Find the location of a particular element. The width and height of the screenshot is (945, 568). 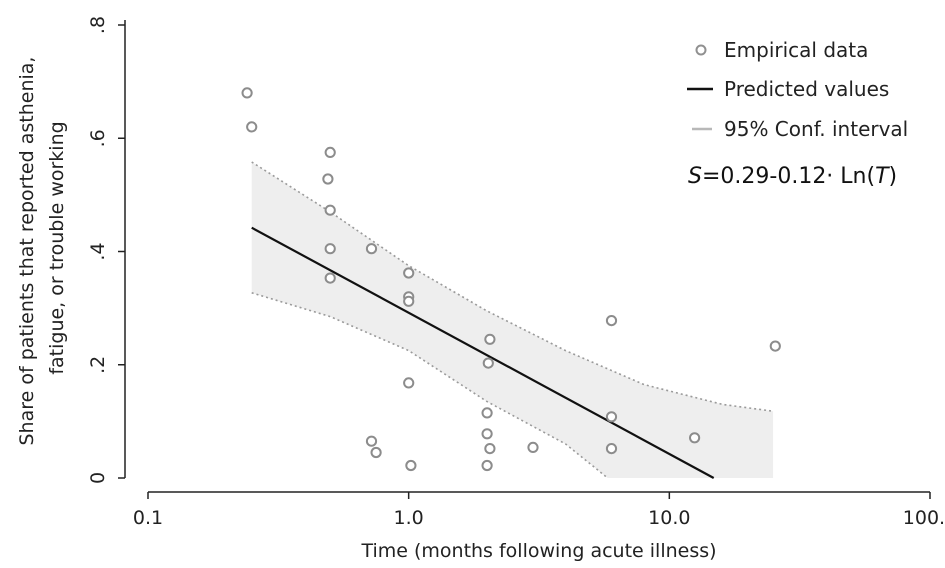

formula-s: S is located at coordinates (695, 176).